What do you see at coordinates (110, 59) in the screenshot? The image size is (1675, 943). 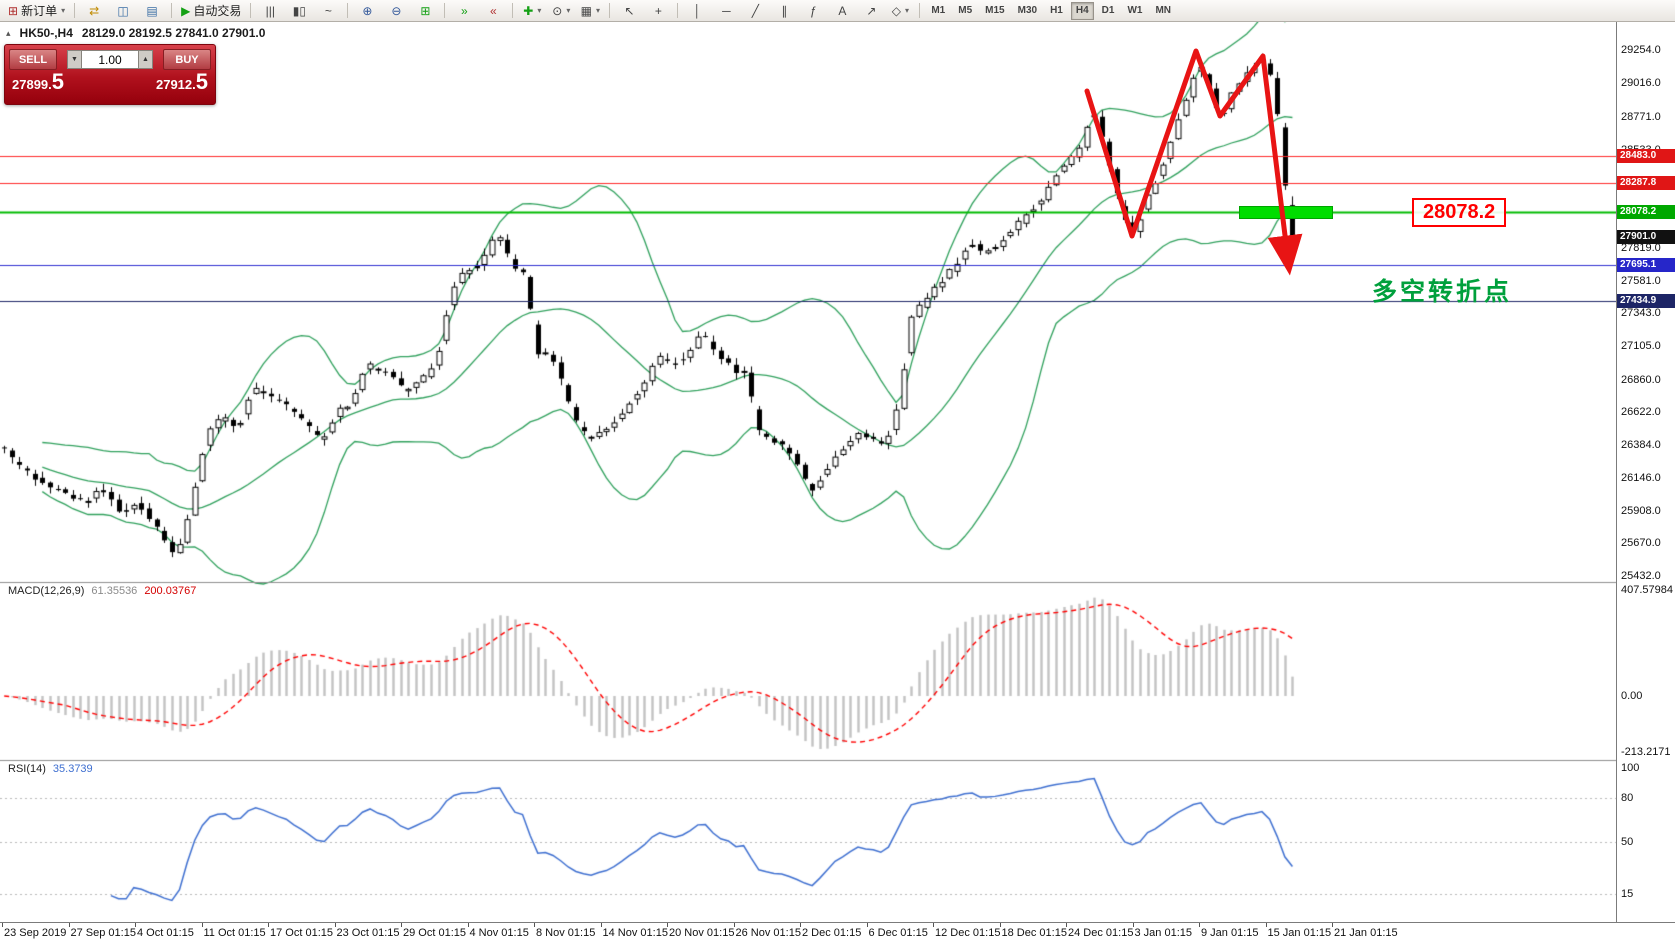 I see `volume-input: 1.00` at bounding box center [110, 59].